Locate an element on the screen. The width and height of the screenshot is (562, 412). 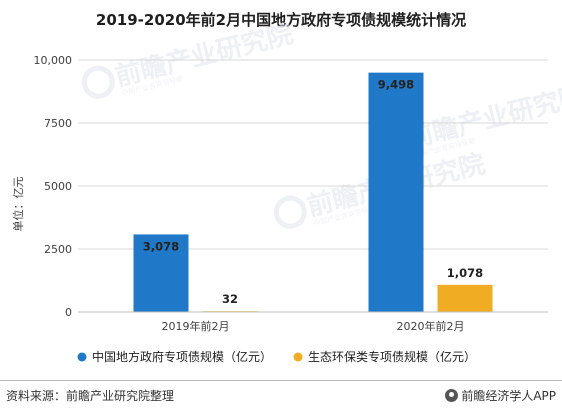
data-label: 3,078 is located at coordinates (161, 246).